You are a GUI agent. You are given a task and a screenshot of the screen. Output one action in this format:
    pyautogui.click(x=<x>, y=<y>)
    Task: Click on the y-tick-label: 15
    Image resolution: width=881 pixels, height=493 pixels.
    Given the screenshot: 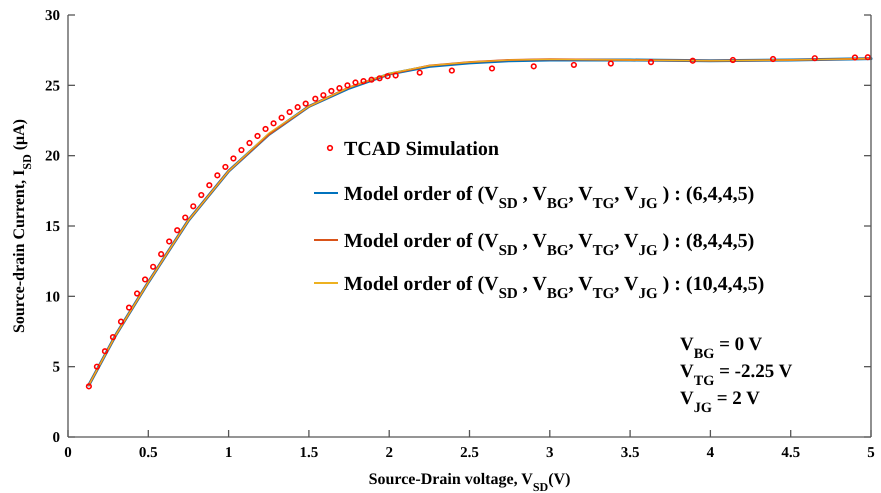 What is the action you would take?
    pyautogui.click(x=52, y=227)
    